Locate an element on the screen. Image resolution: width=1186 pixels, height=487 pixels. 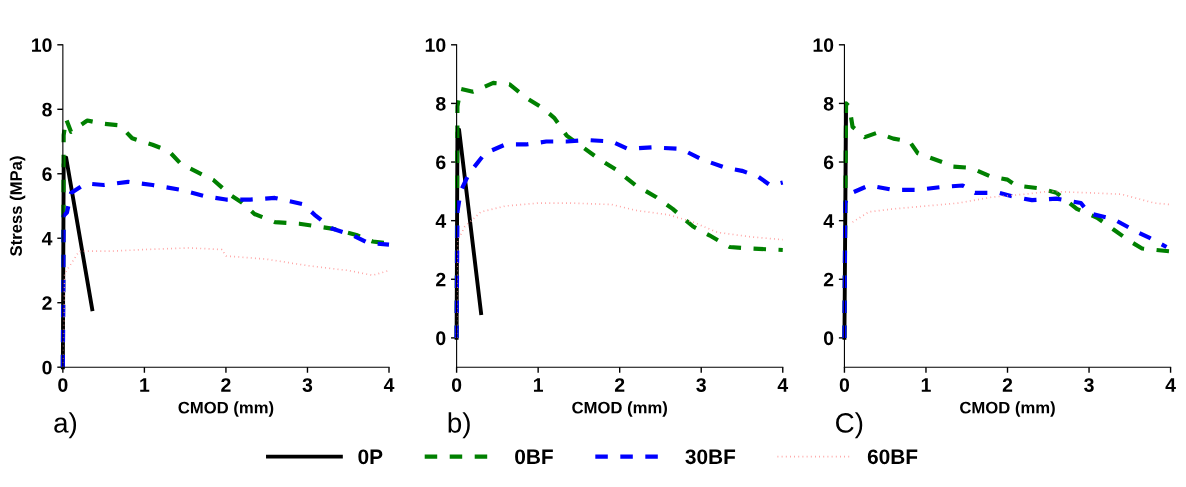
legend-label: 0BF is located at coordinates (534, 457).